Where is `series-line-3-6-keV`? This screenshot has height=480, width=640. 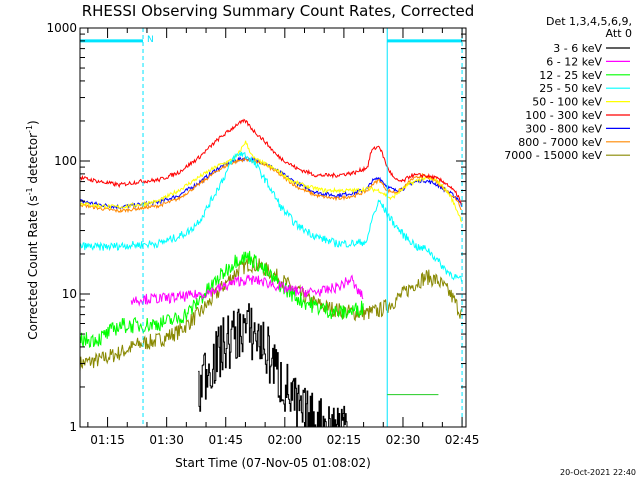 series-line-3-6-keV is located at coordinates (273, 365).